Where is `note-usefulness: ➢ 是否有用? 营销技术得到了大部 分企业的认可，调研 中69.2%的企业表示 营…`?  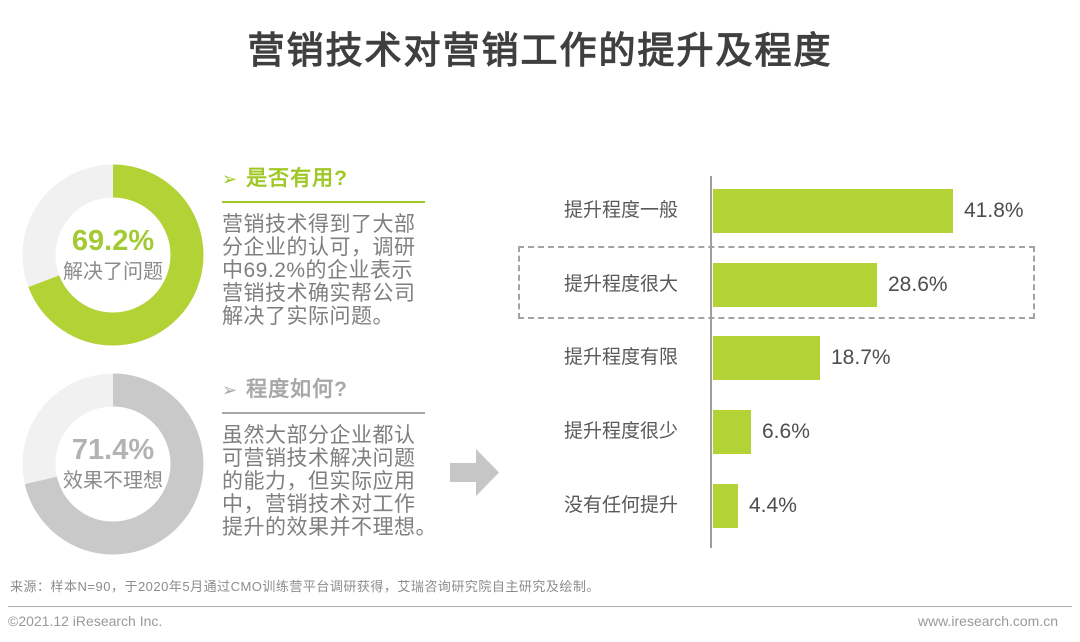
note-usefulness: ➢ 是否有用? 营销技术得到了大部 分企业的认可，调研 中69.2%的企业表示 营… is located at coordinates (330, 247).